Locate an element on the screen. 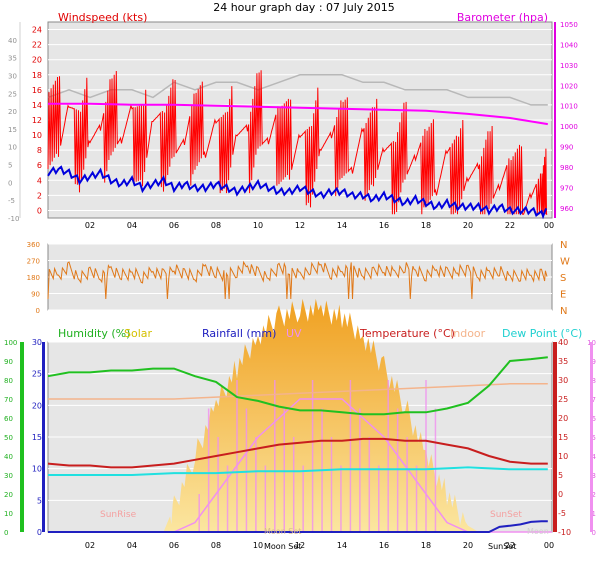 The height and width of the screenshot is (561, 608). multi-x-tick-label: 02 is located at coordinates (90, 545).